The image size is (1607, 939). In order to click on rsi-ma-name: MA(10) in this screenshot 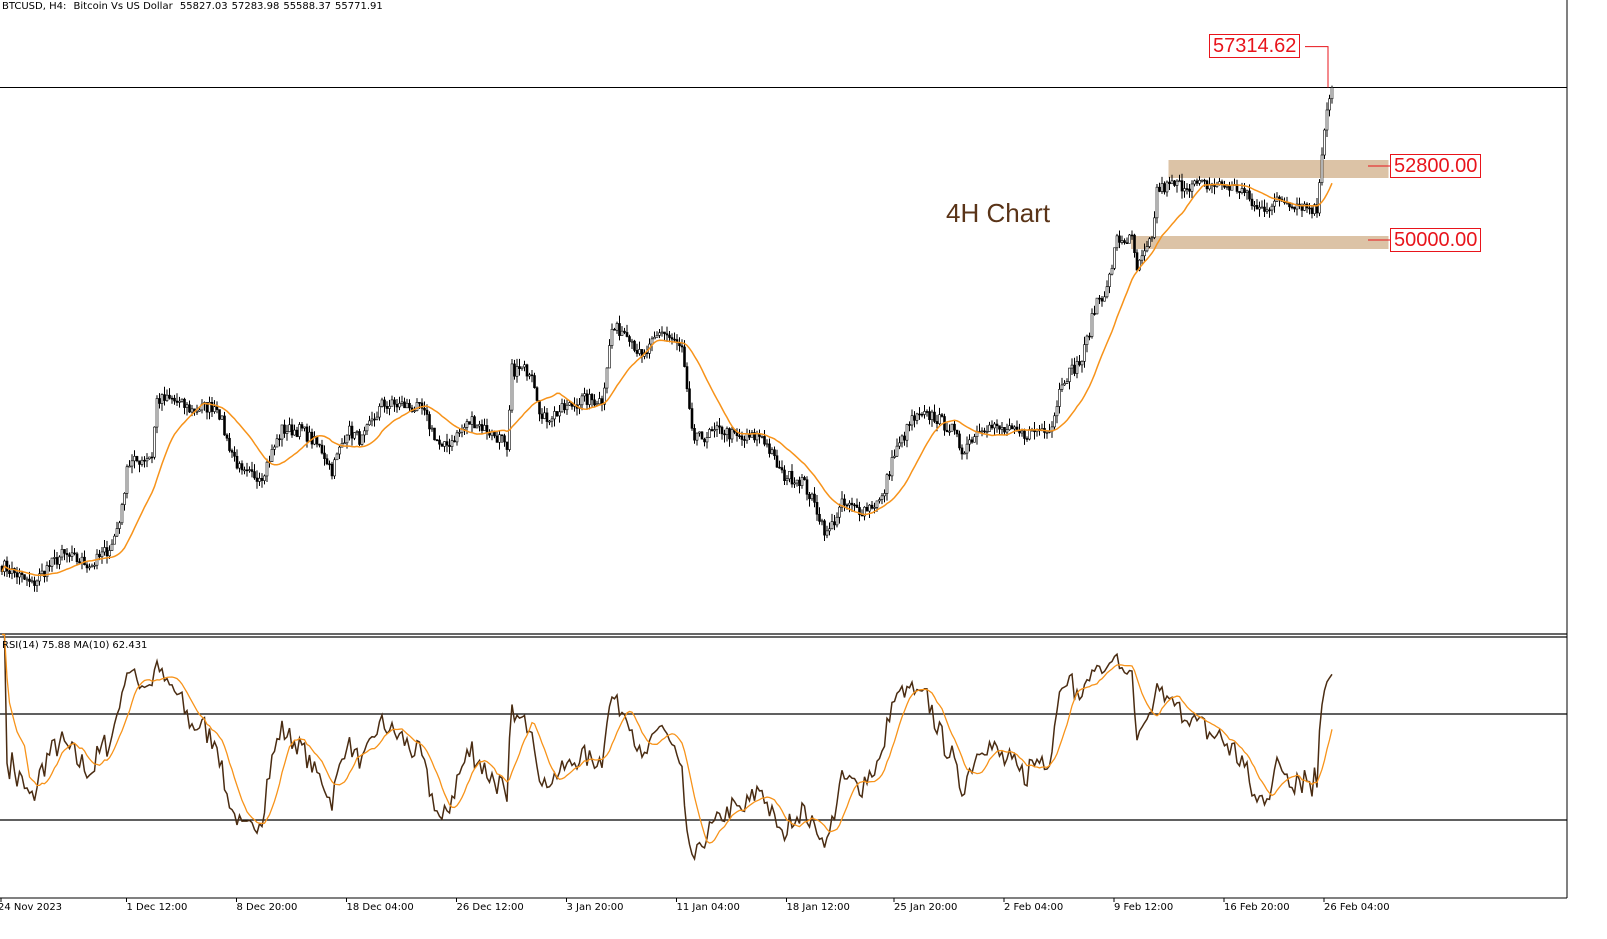, I will do `click(91, 645)`.